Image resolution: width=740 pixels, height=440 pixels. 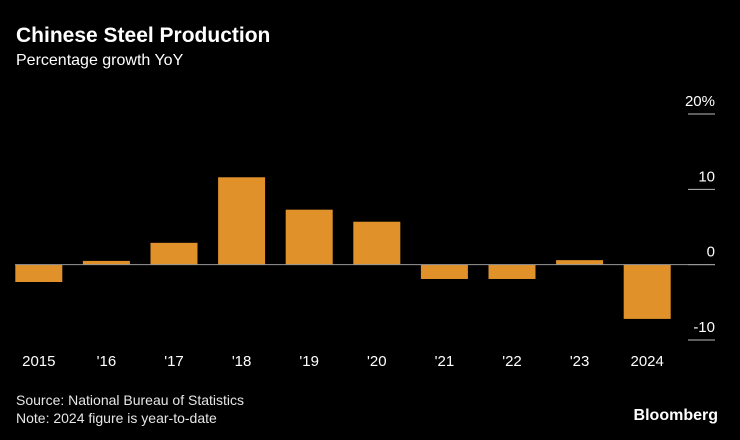 I want to click on x-tick-label: '16, so click(x=107, y=361).